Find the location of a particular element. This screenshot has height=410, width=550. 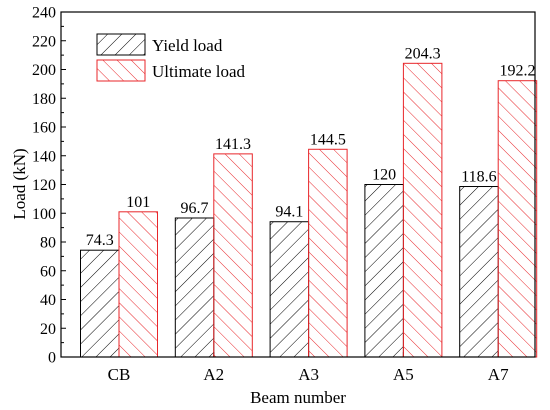

x-axis-ticks: CB A2 A3 A5 A7 is located at coordinates (308, 368).